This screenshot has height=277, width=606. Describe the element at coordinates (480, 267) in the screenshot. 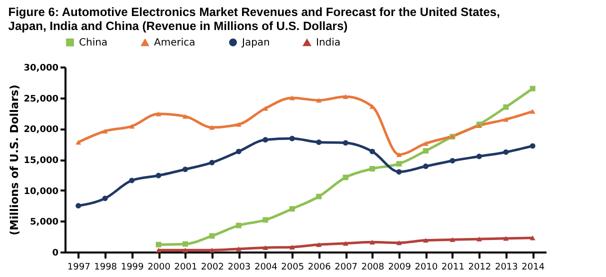

I see `x-tick-label: 2012` at that location.